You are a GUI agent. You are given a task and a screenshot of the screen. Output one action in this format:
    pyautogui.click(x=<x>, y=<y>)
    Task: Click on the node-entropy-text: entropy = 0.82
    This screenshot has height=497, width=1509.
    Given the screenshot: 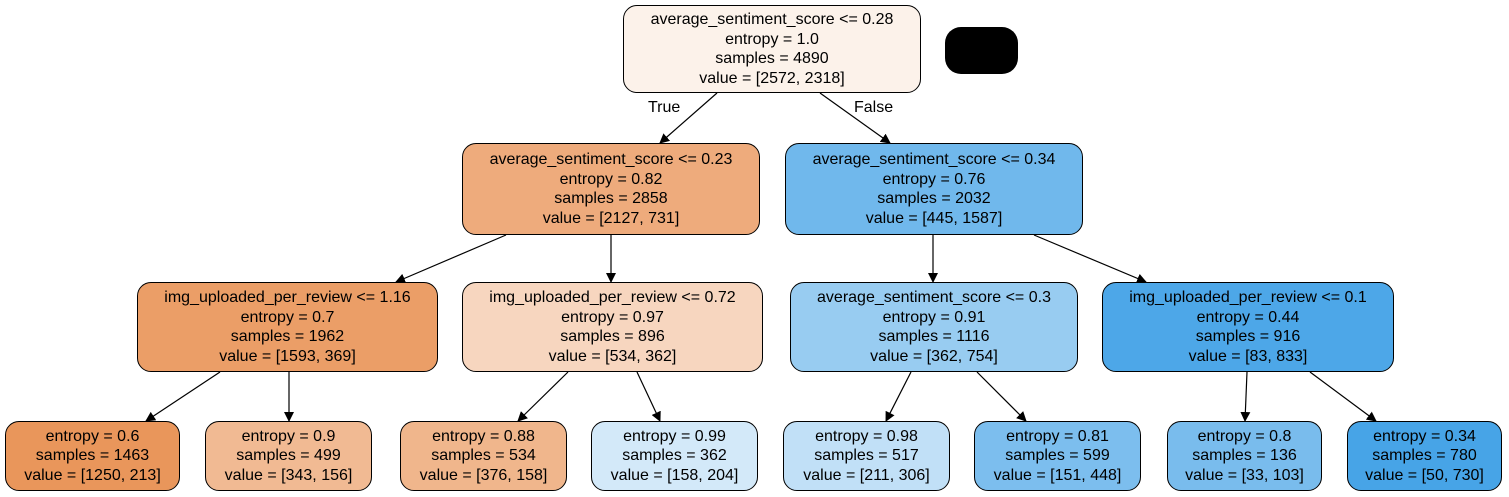 What is the action you would take?
    pyautogui.click(x=611, y=179)
    